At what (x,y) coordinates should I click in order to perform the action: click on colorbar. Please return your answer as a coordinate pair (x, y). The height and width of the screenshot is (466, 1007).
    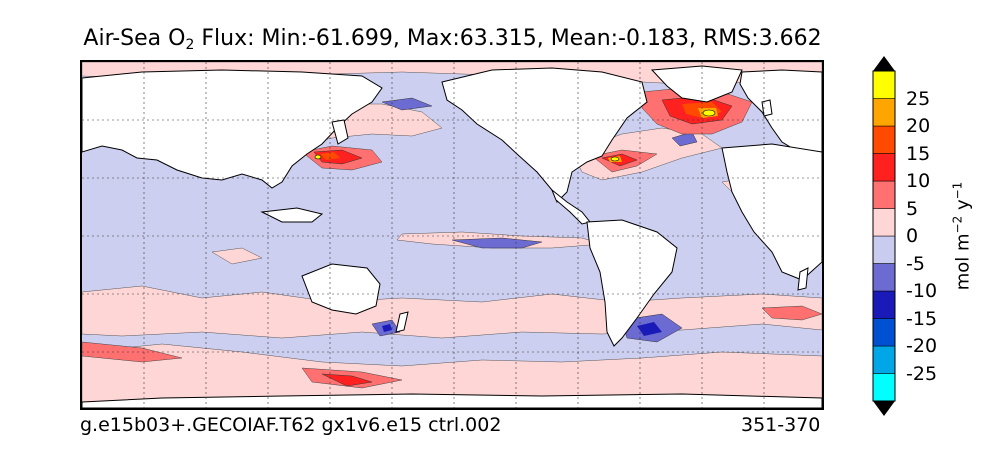
    Looking at the image, I should click on (884, 236).